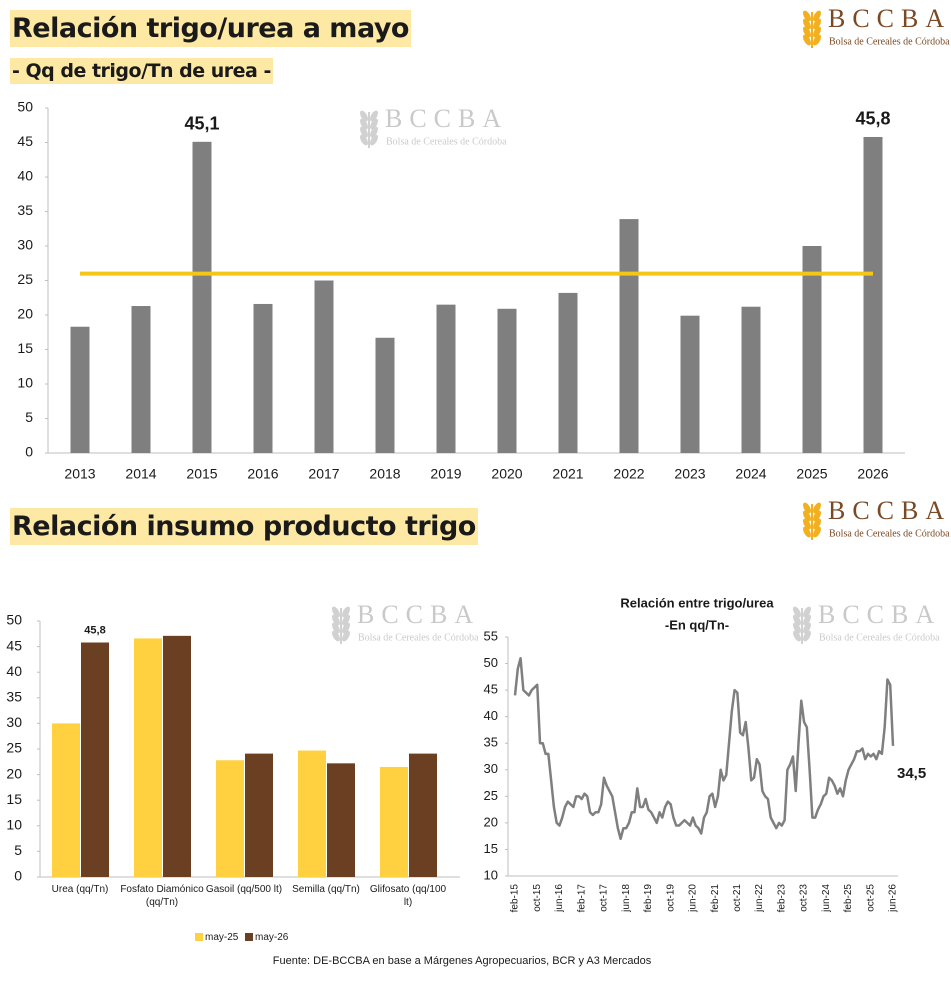  What do you see at coordinates (29, 417) in the screenshot?
I see `y-tick-label: 5` at bounding box center [29, 417].